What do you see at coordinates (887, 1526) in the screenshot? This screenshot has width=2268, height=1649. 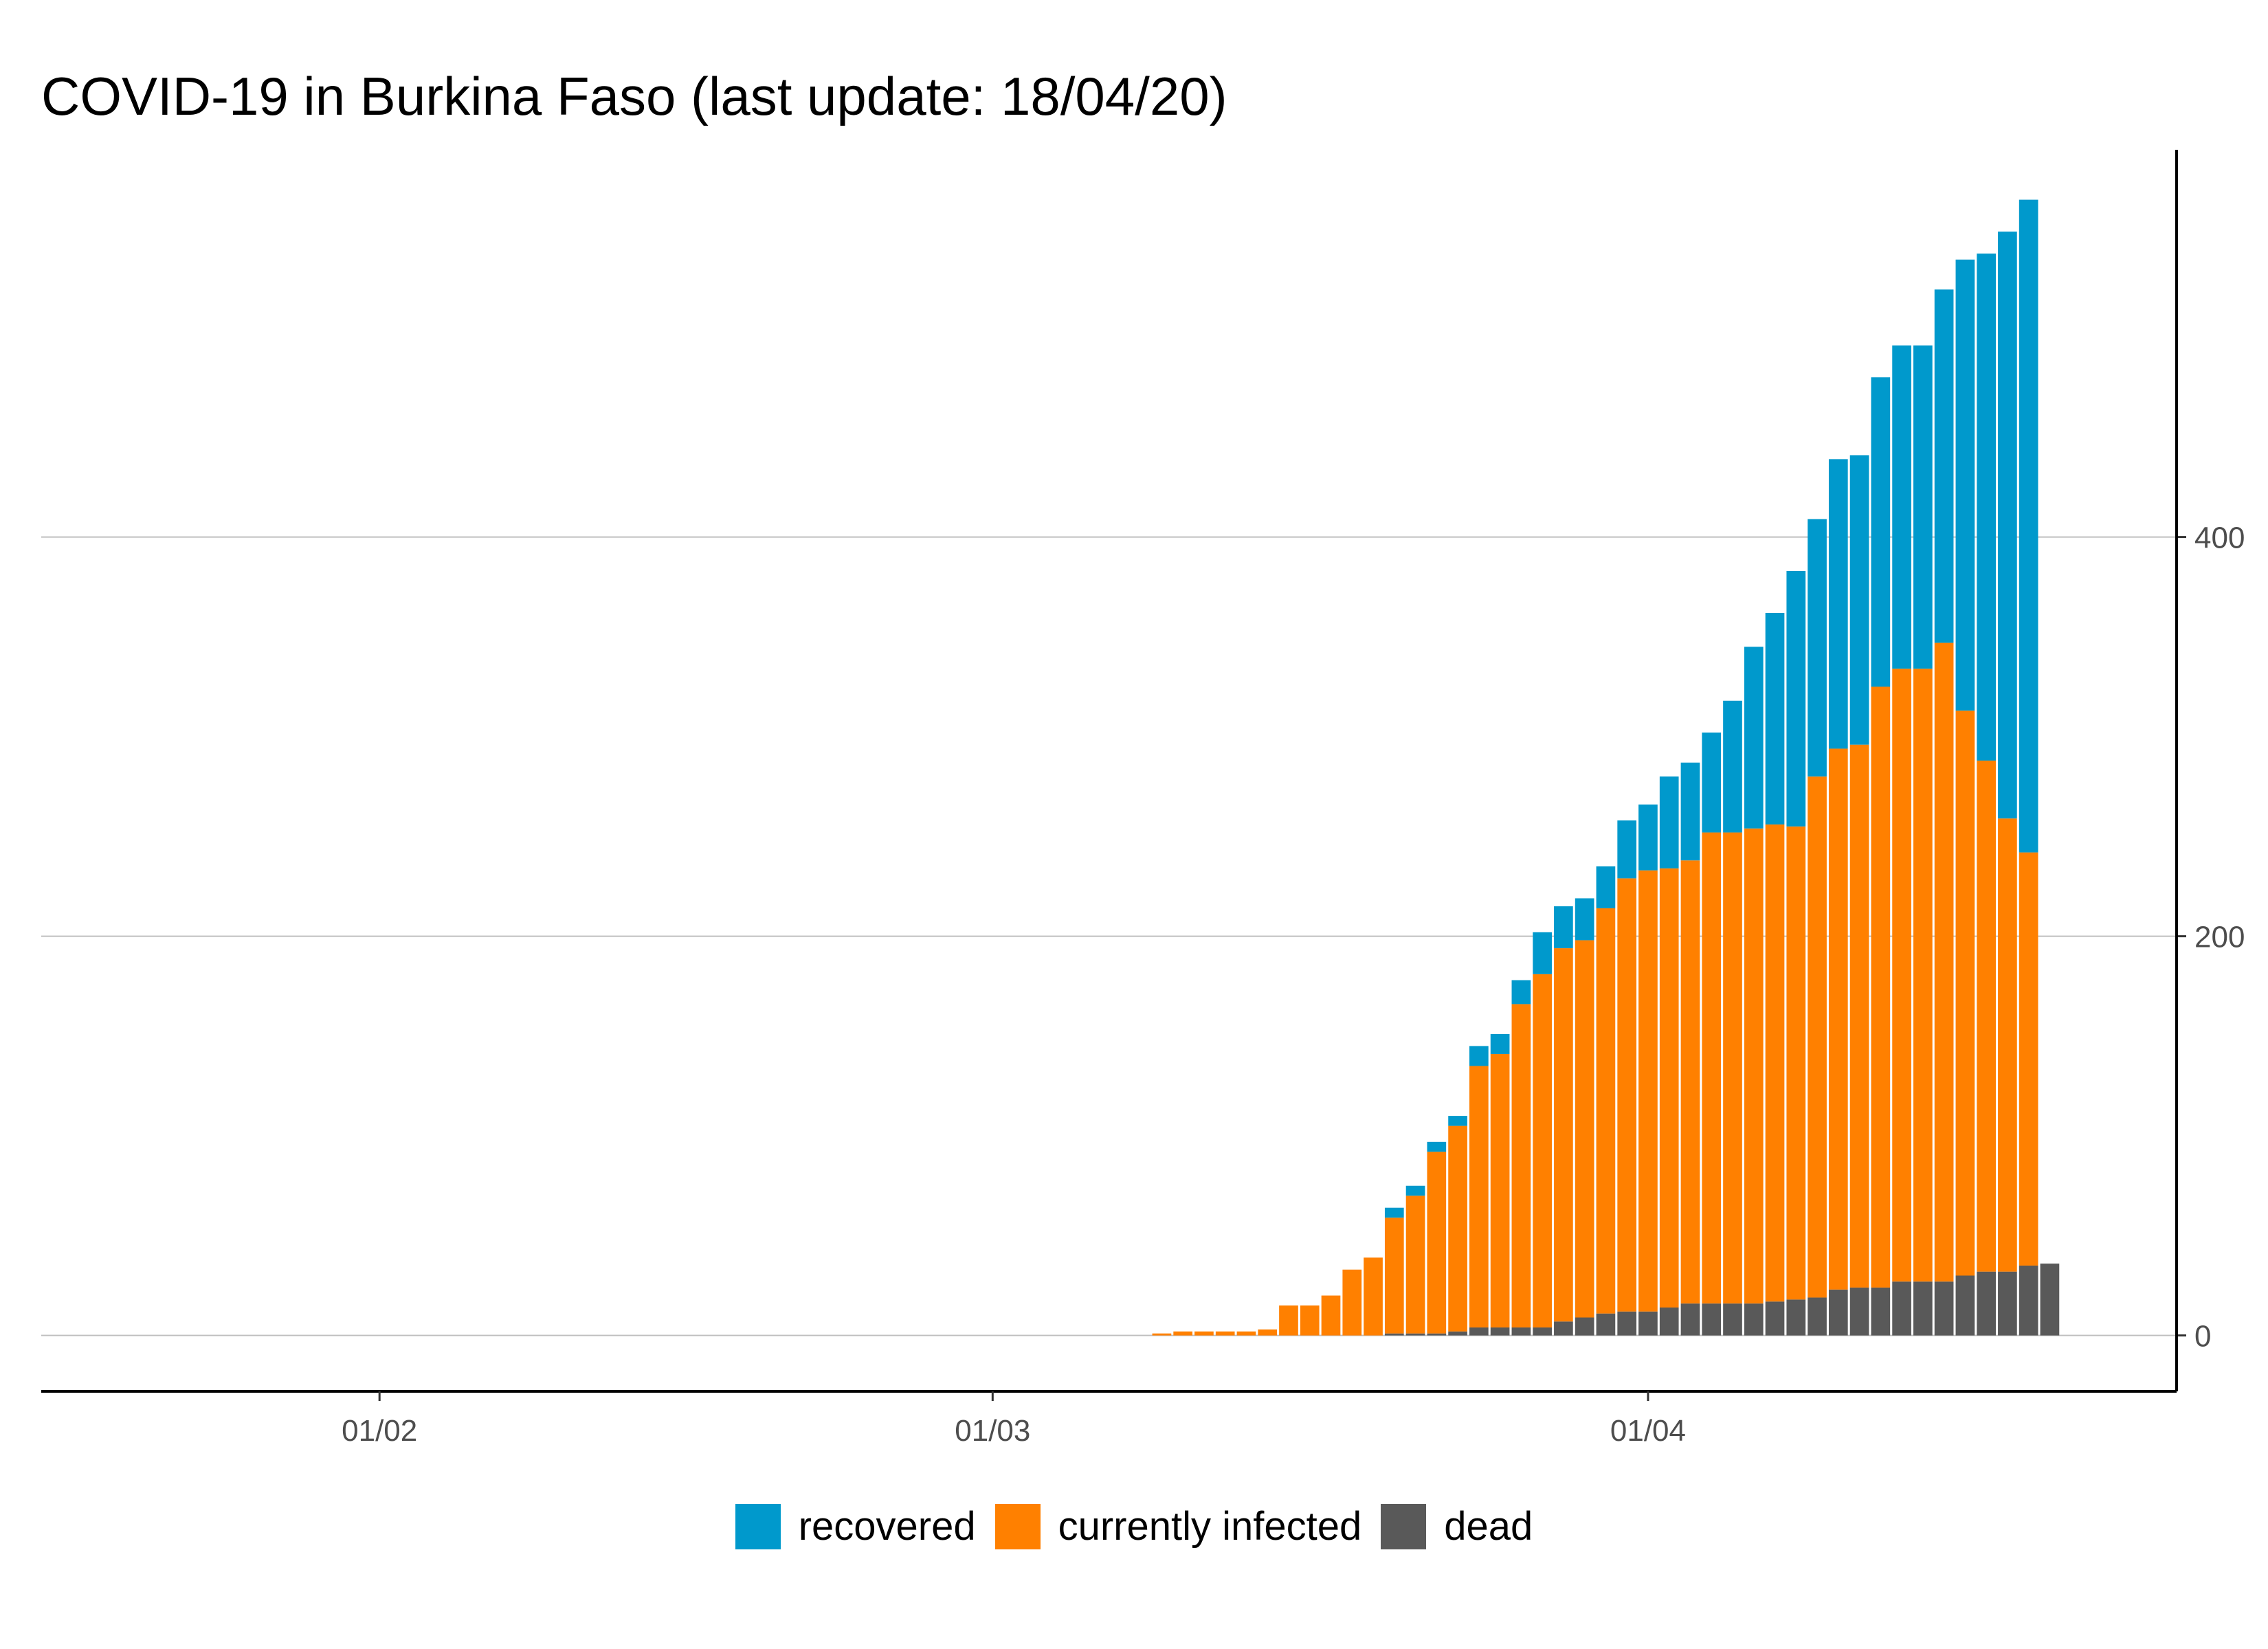 I see `legend-label-recovered: recovered` at bounding box center [887, 1526].